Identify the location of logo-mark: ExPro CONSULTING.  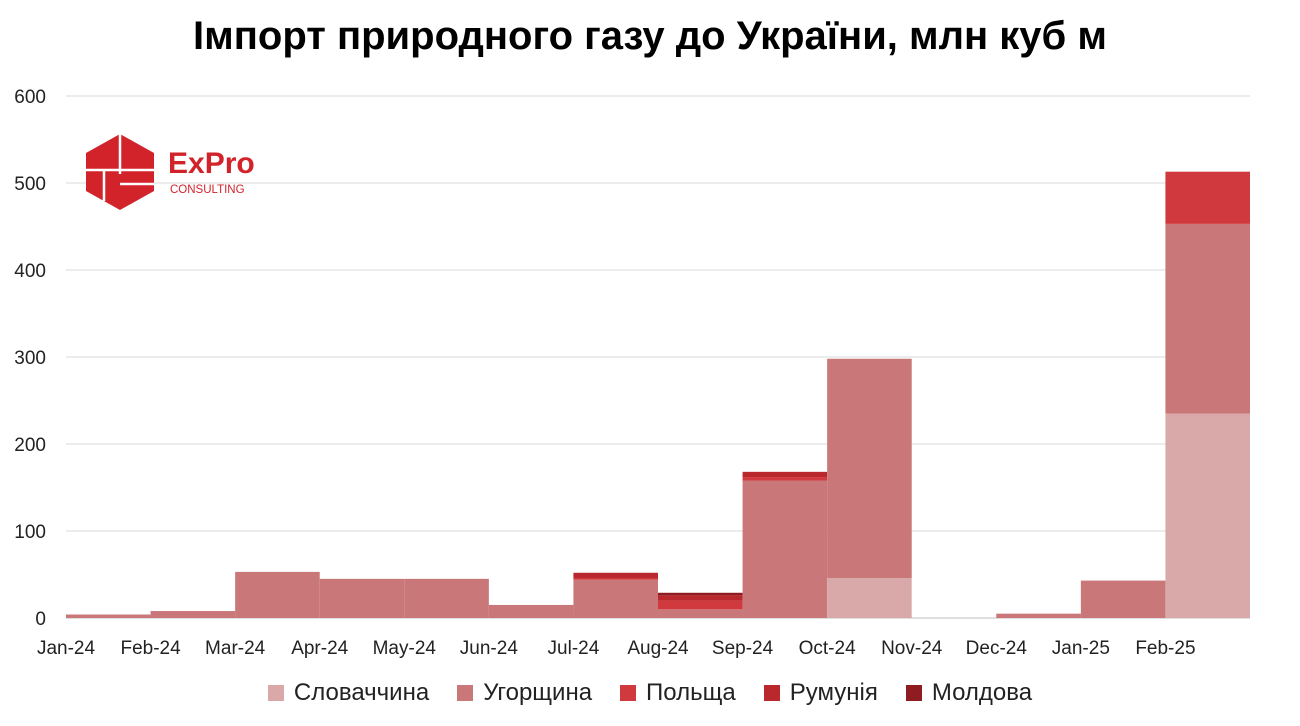
(170, 172).